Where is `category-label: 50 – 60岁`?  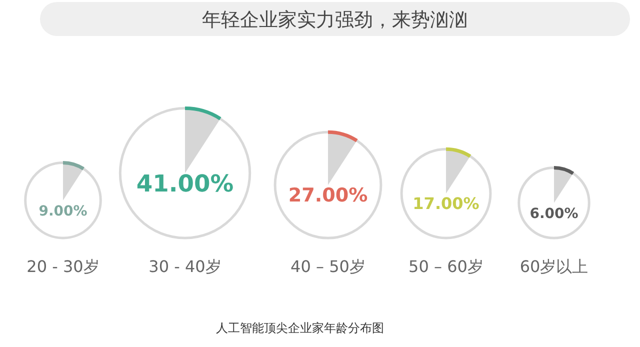
category-label: 50 – 60岁 is located at coordinates (446, 266).